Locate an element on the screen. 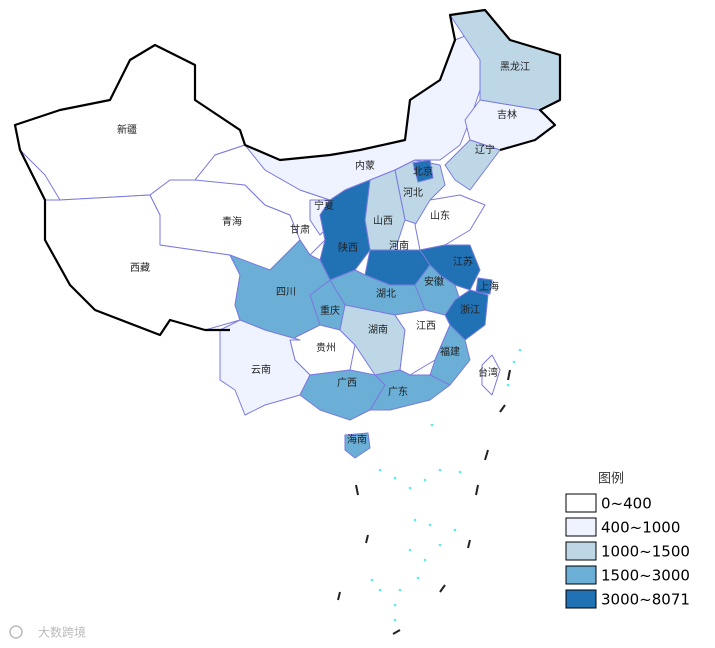  province-label: 河南 is located at coordinates (399, 245).